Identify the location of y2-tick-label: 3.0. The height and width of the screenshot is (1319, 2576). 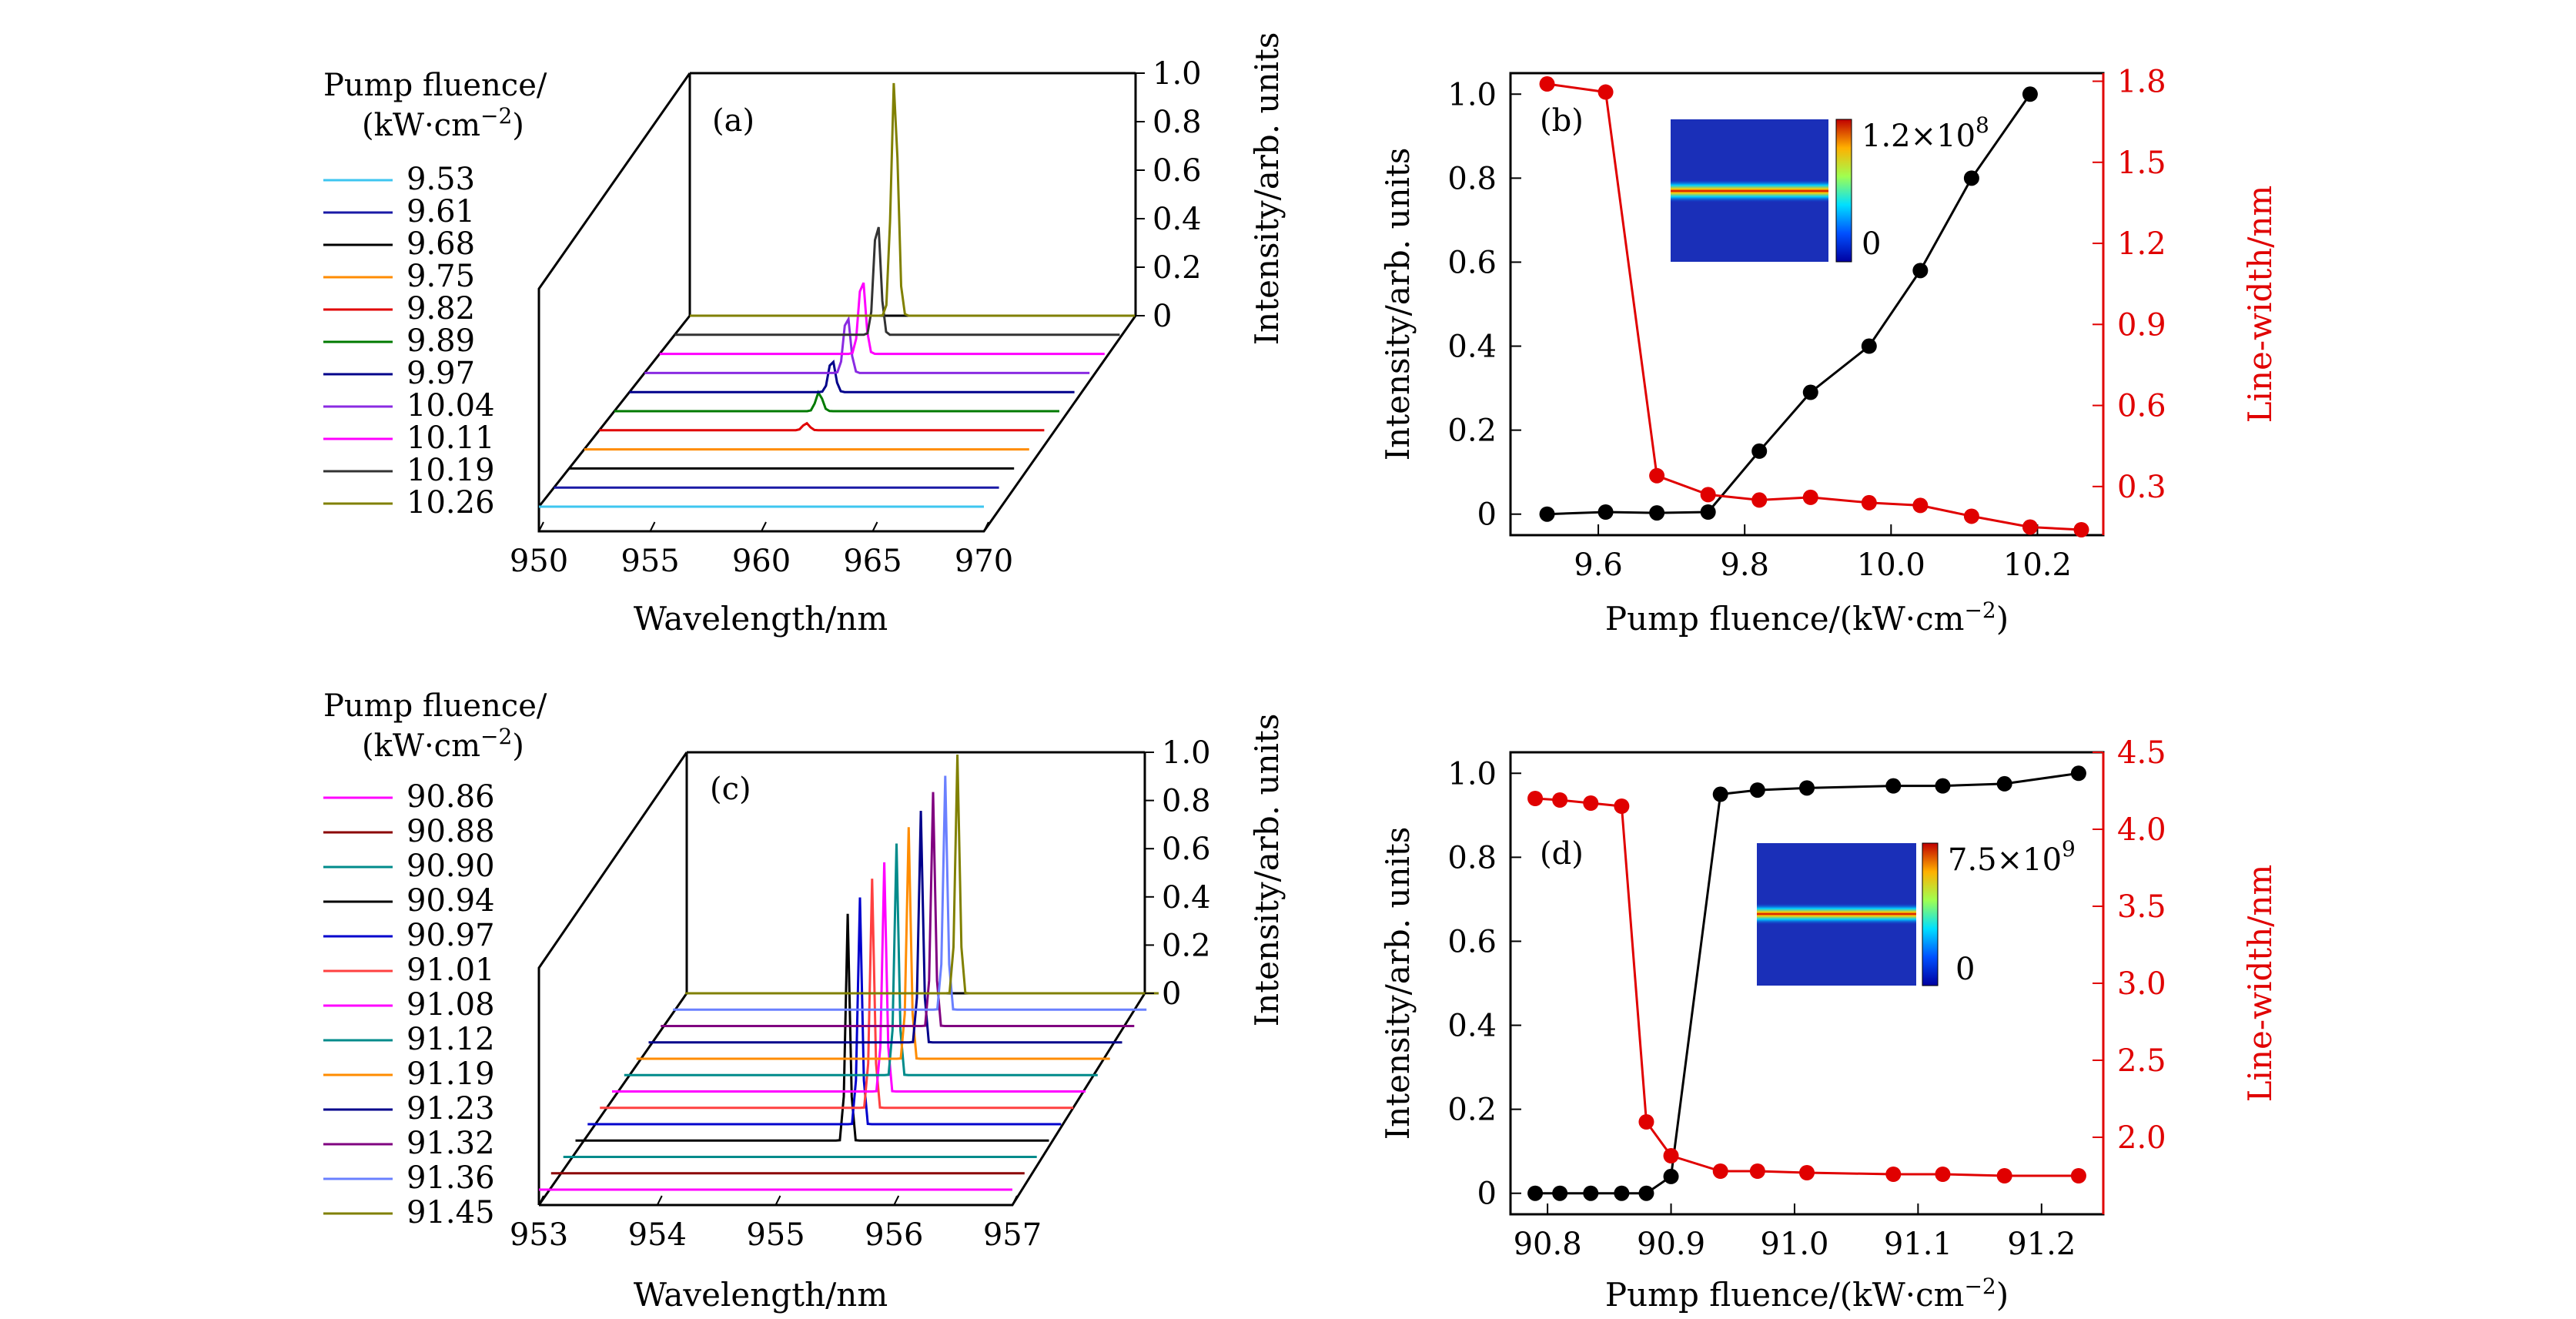
(2142, 984).